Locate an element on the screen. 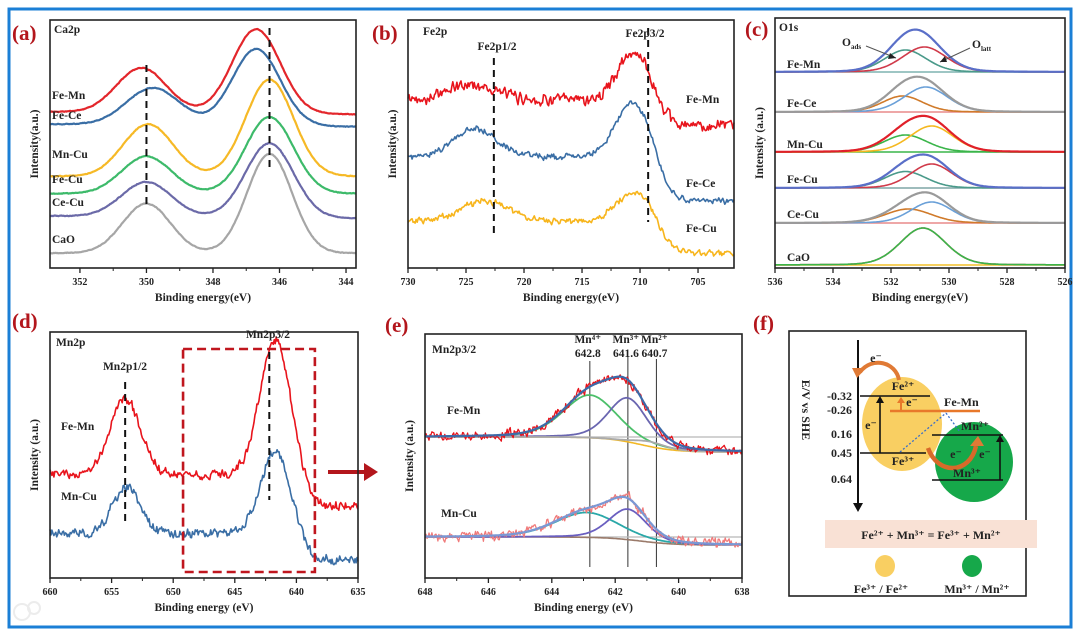  state-ion-label: Mn³⁺ is located at coordinates (625, 340).